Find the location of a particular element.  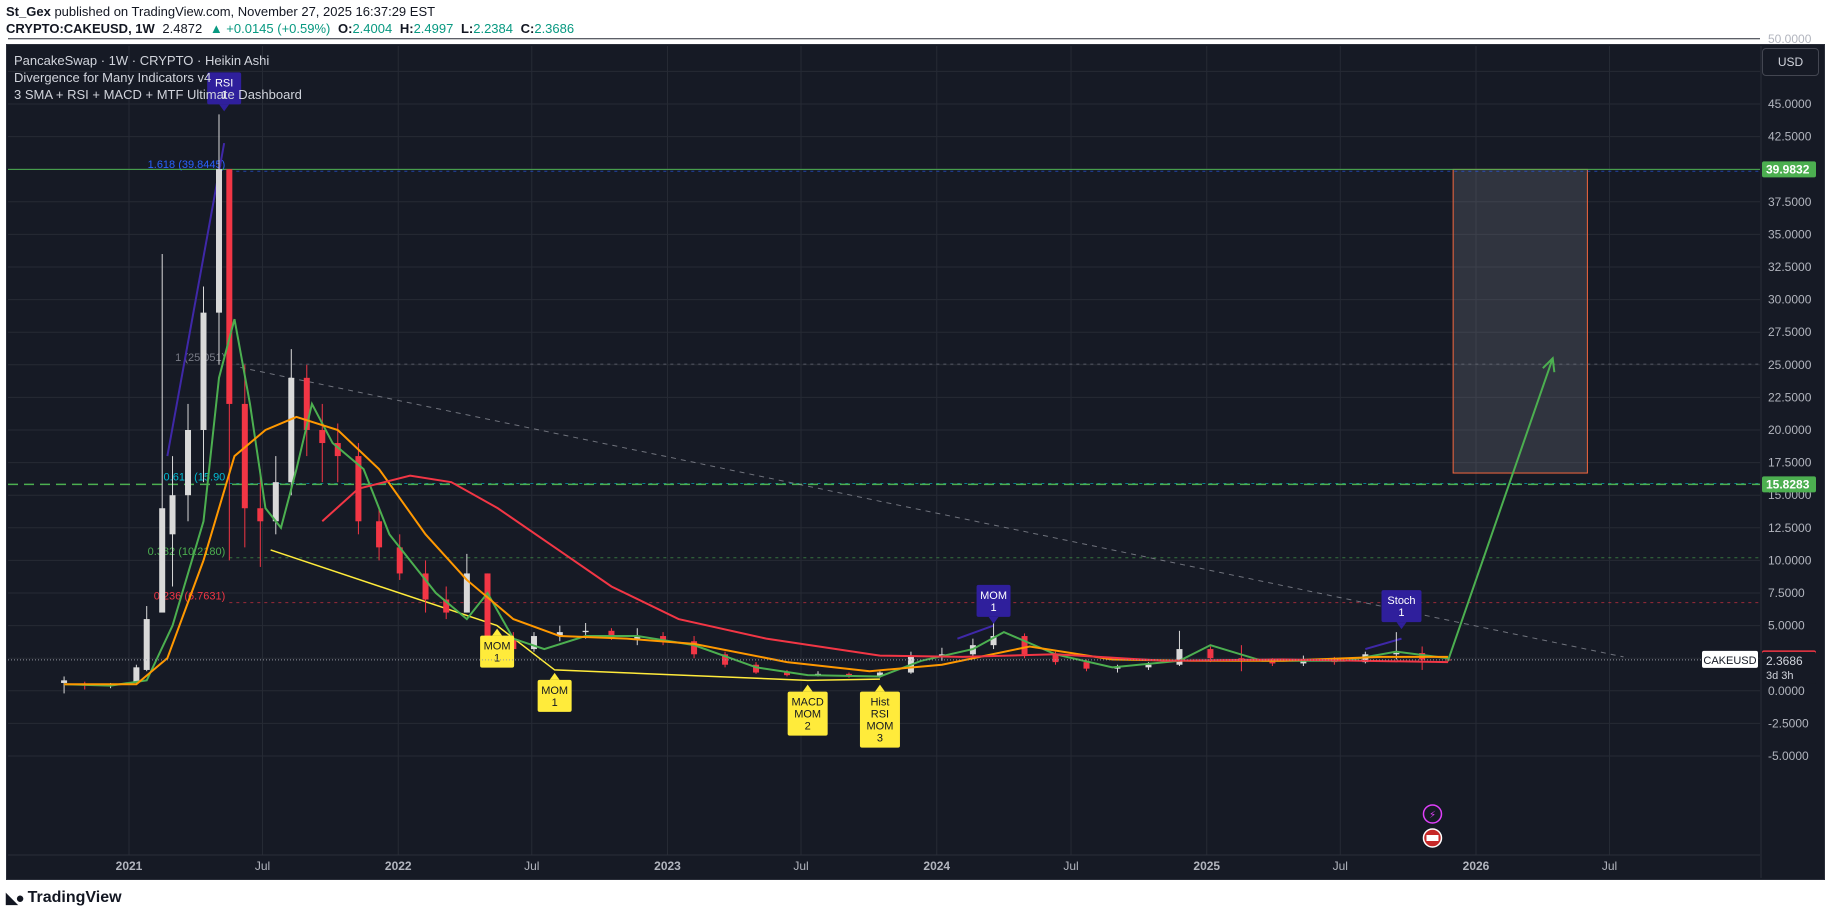

close-label: C: is located at coordinates (527, 28).